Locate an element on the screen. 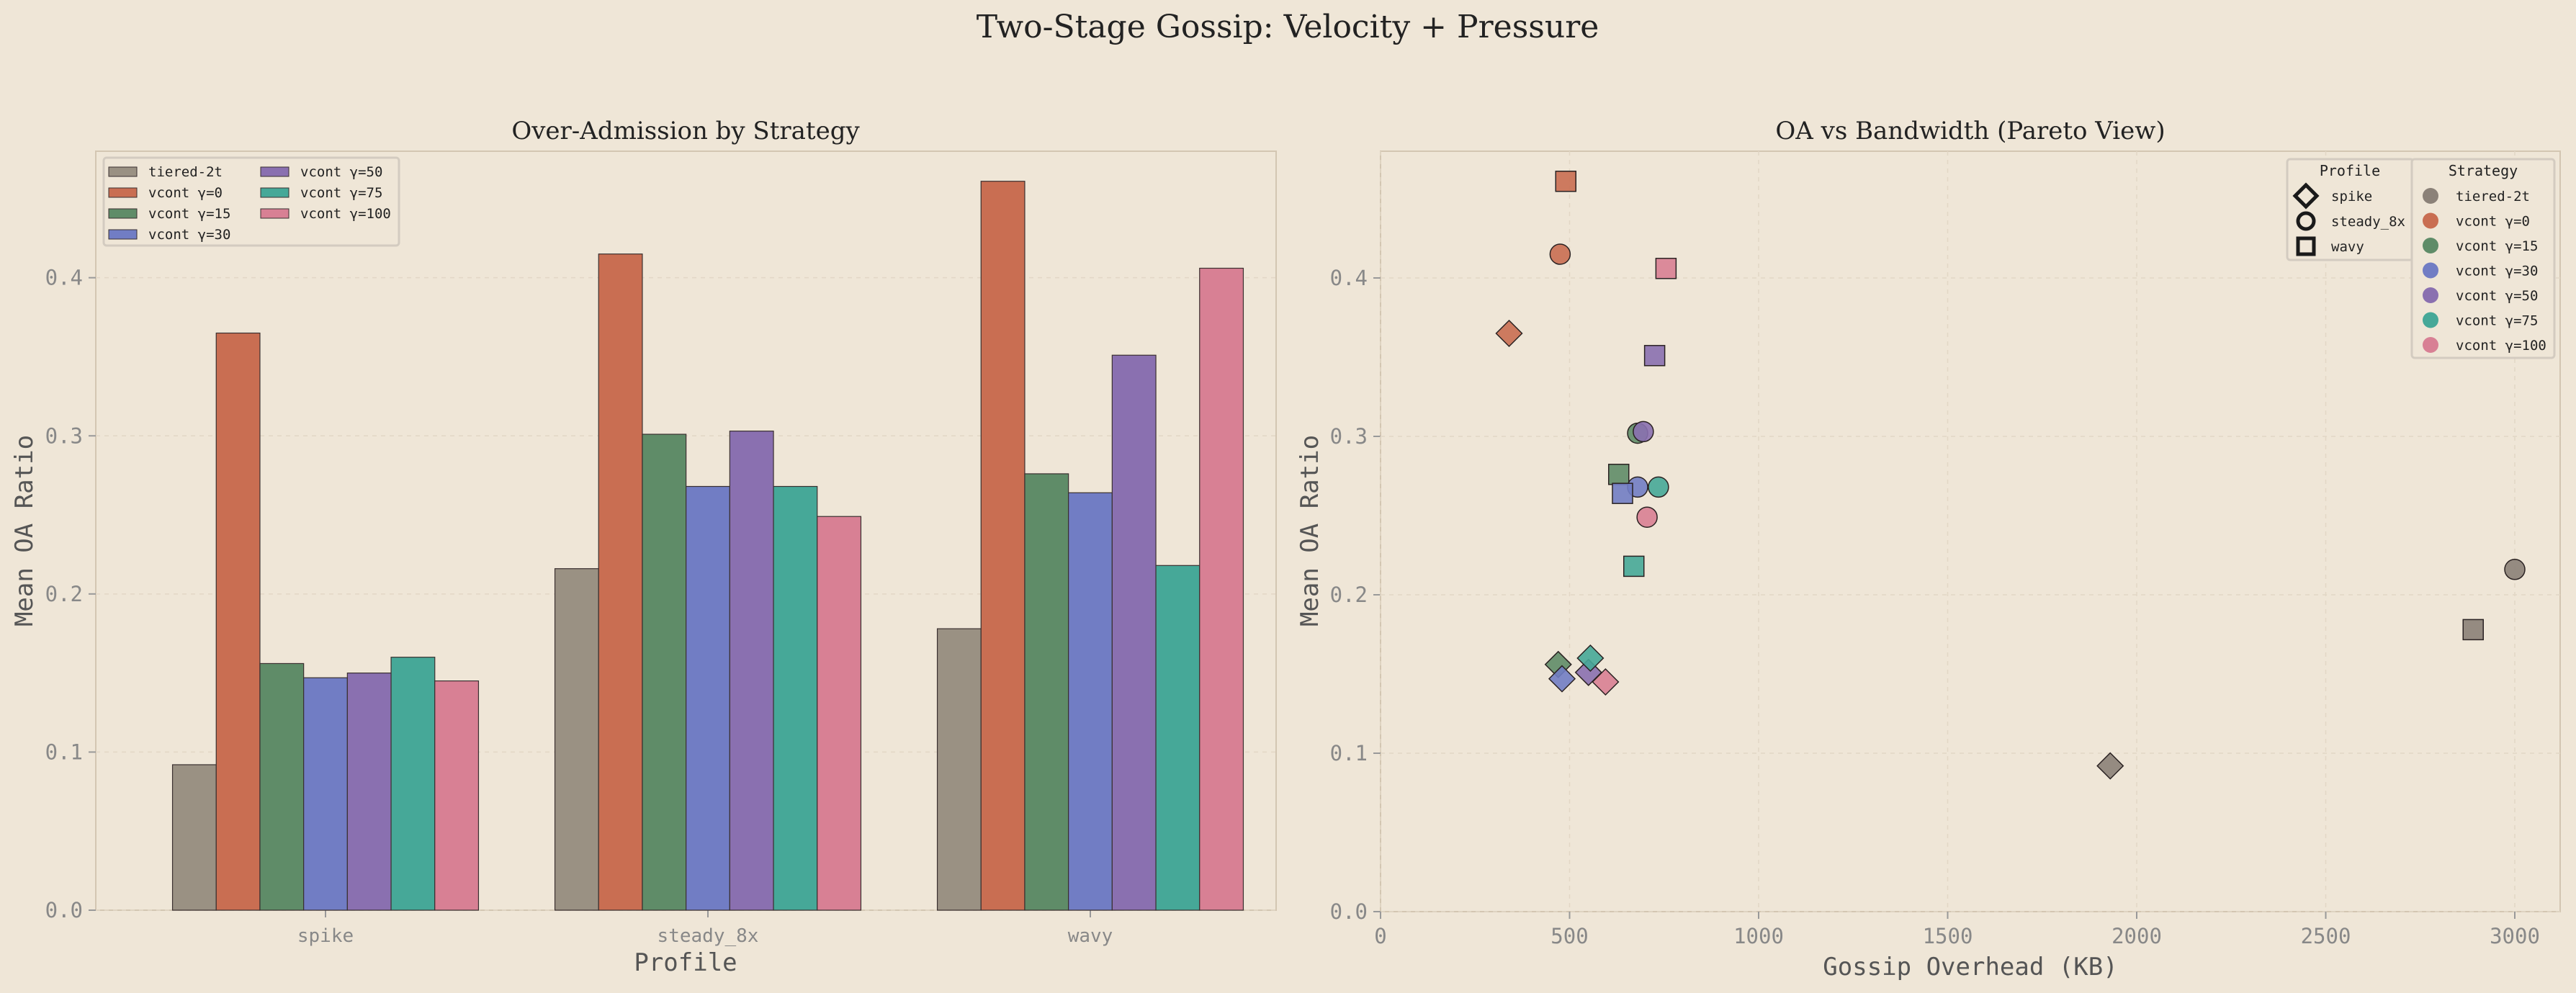  legend-label: vcont γ=100 is located at coordinates (2501, 346).